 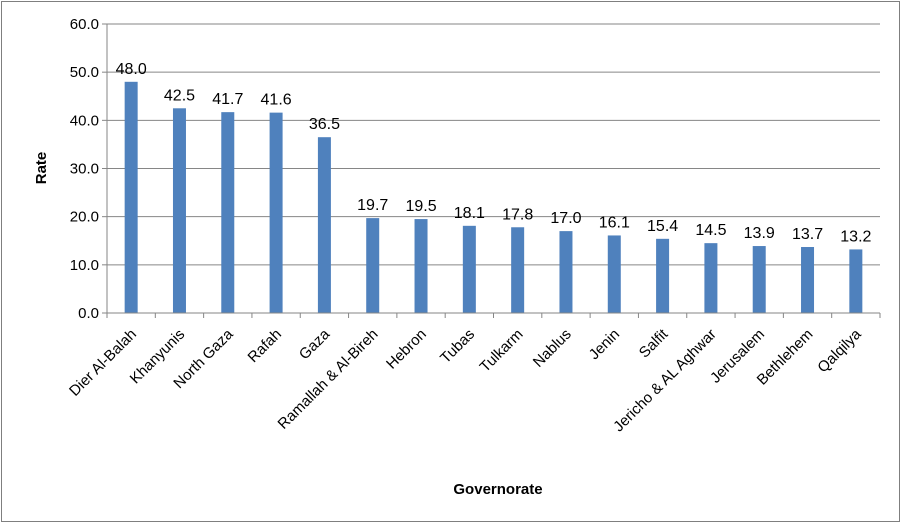 I want to click on x-tick-label: Tubas, so click(x=457, y=346).